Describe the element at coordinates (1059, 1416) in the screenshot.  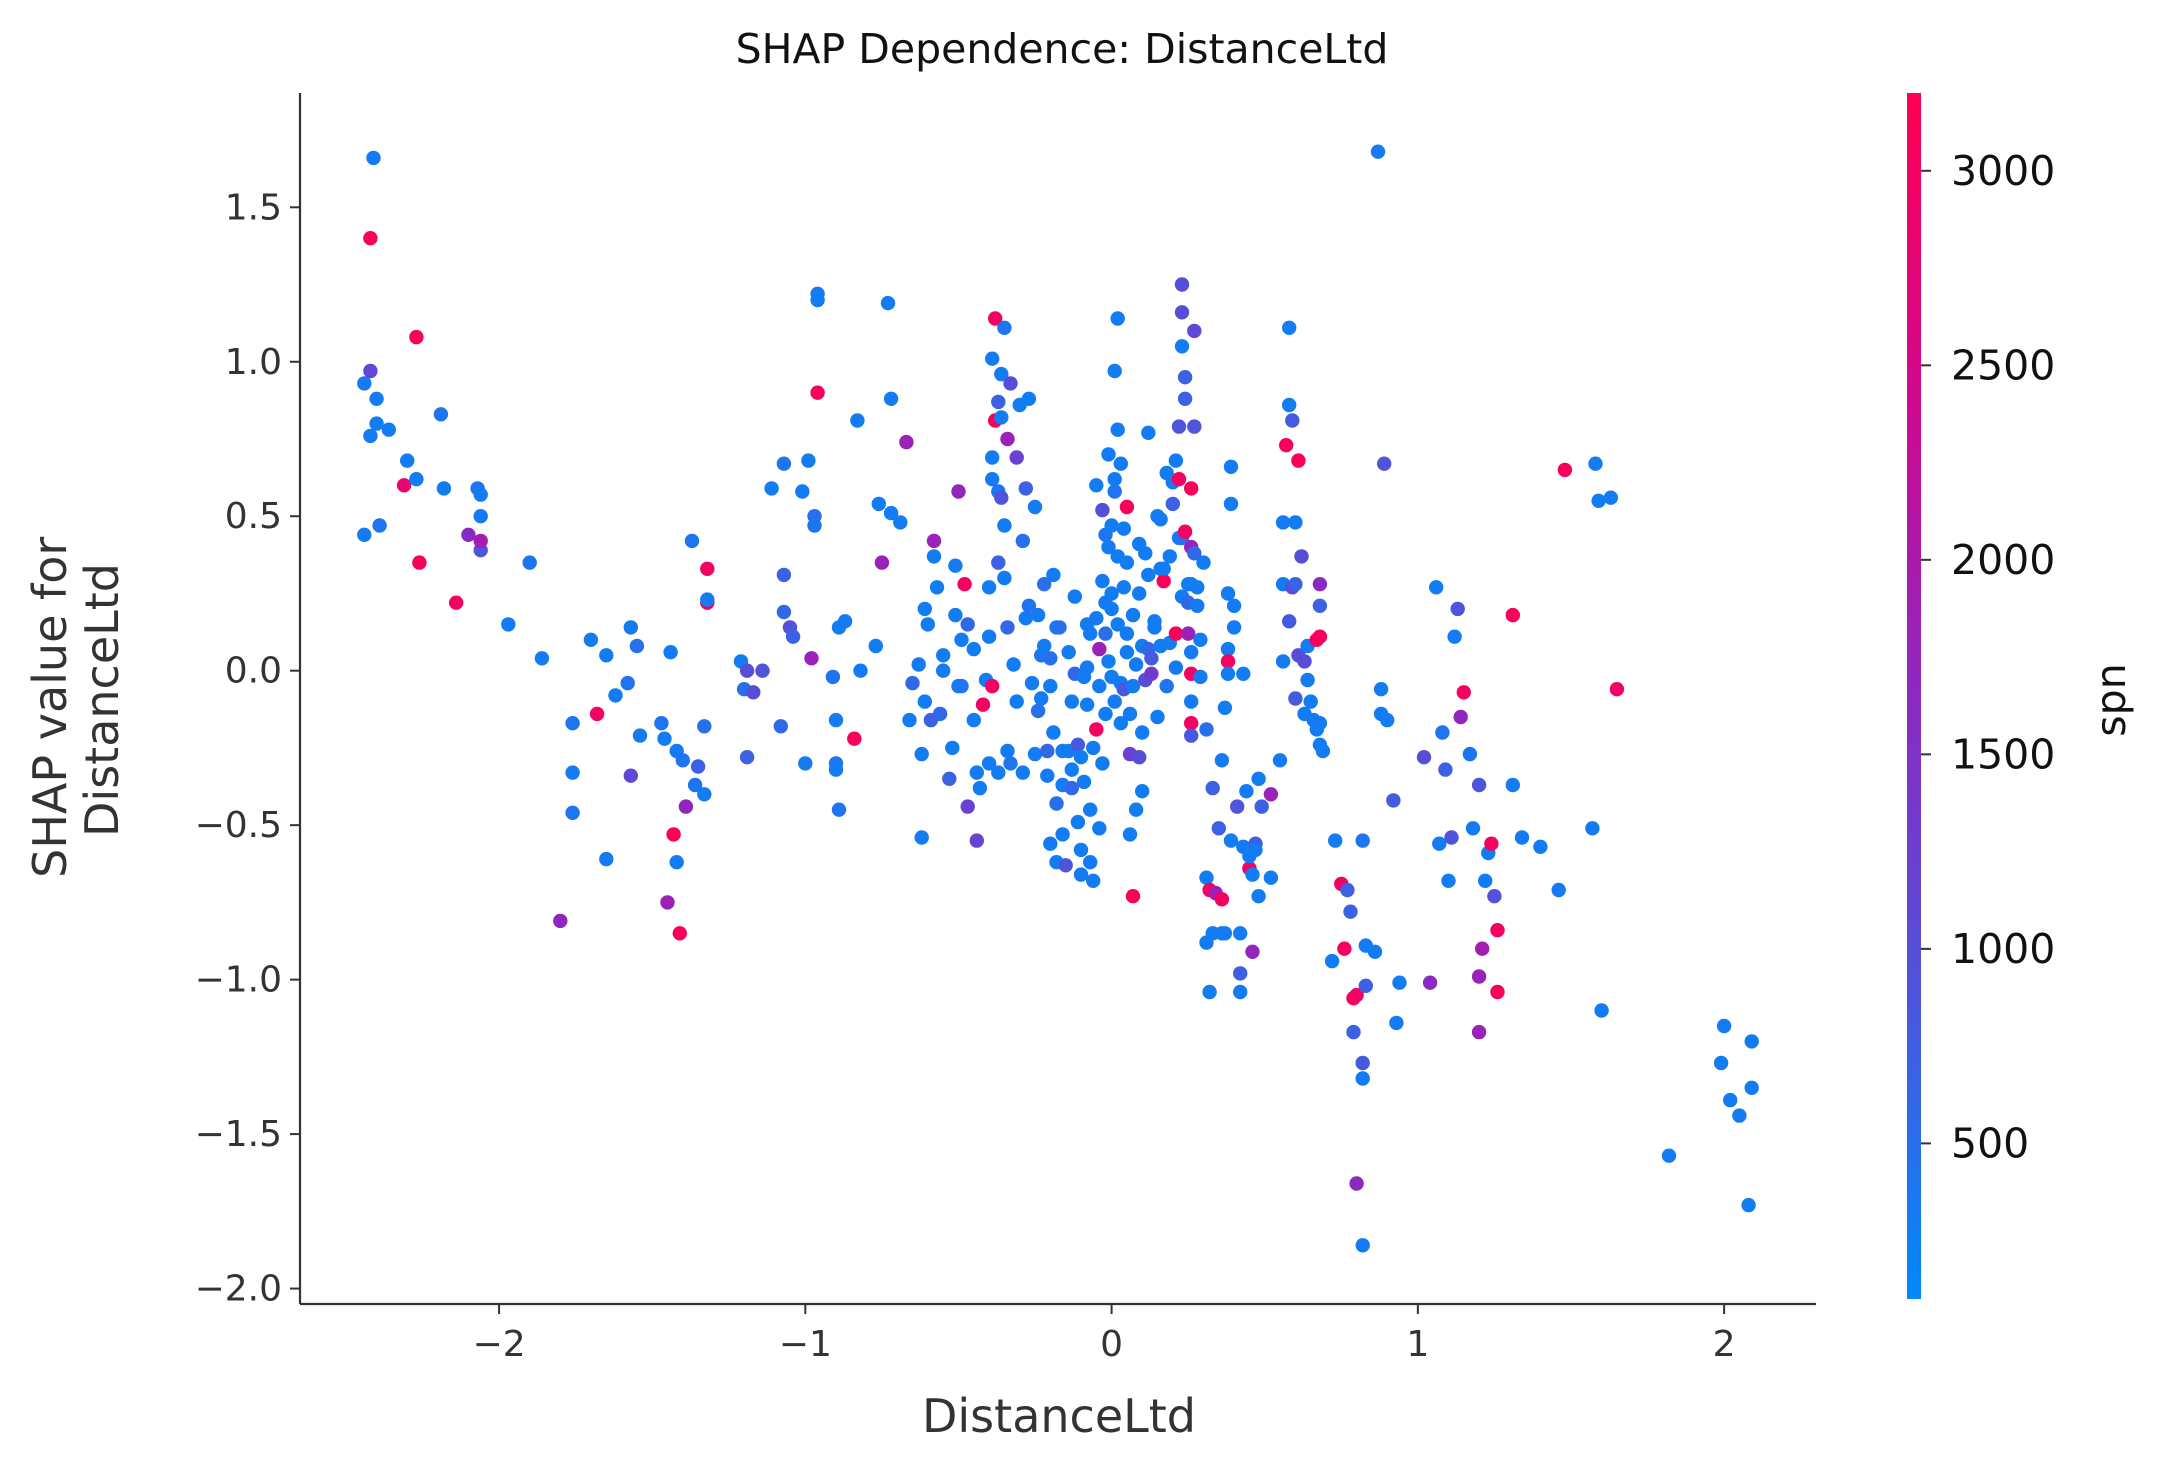
I see `x-axis-title: DistanceLtd` at that location.